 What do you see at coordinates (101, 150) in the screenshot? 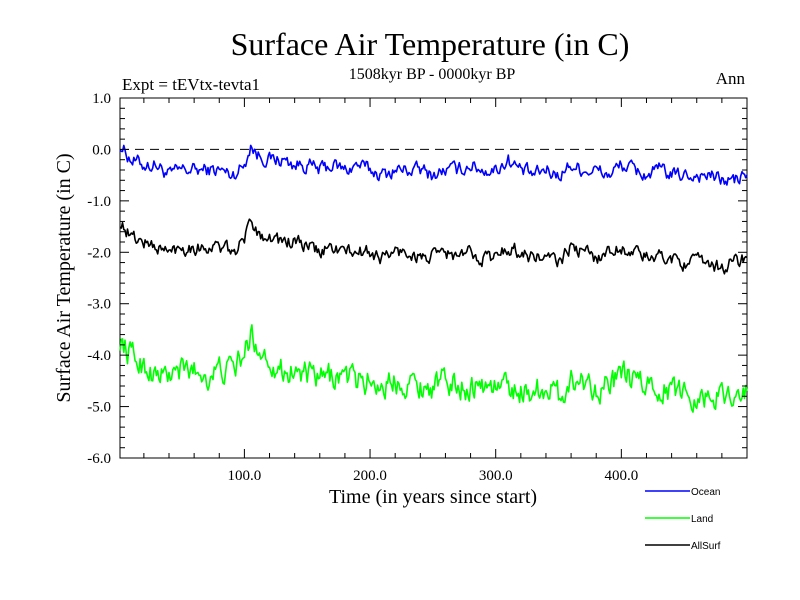
I see `y-tick-label: 0.0` at bounding box center [101, 150].